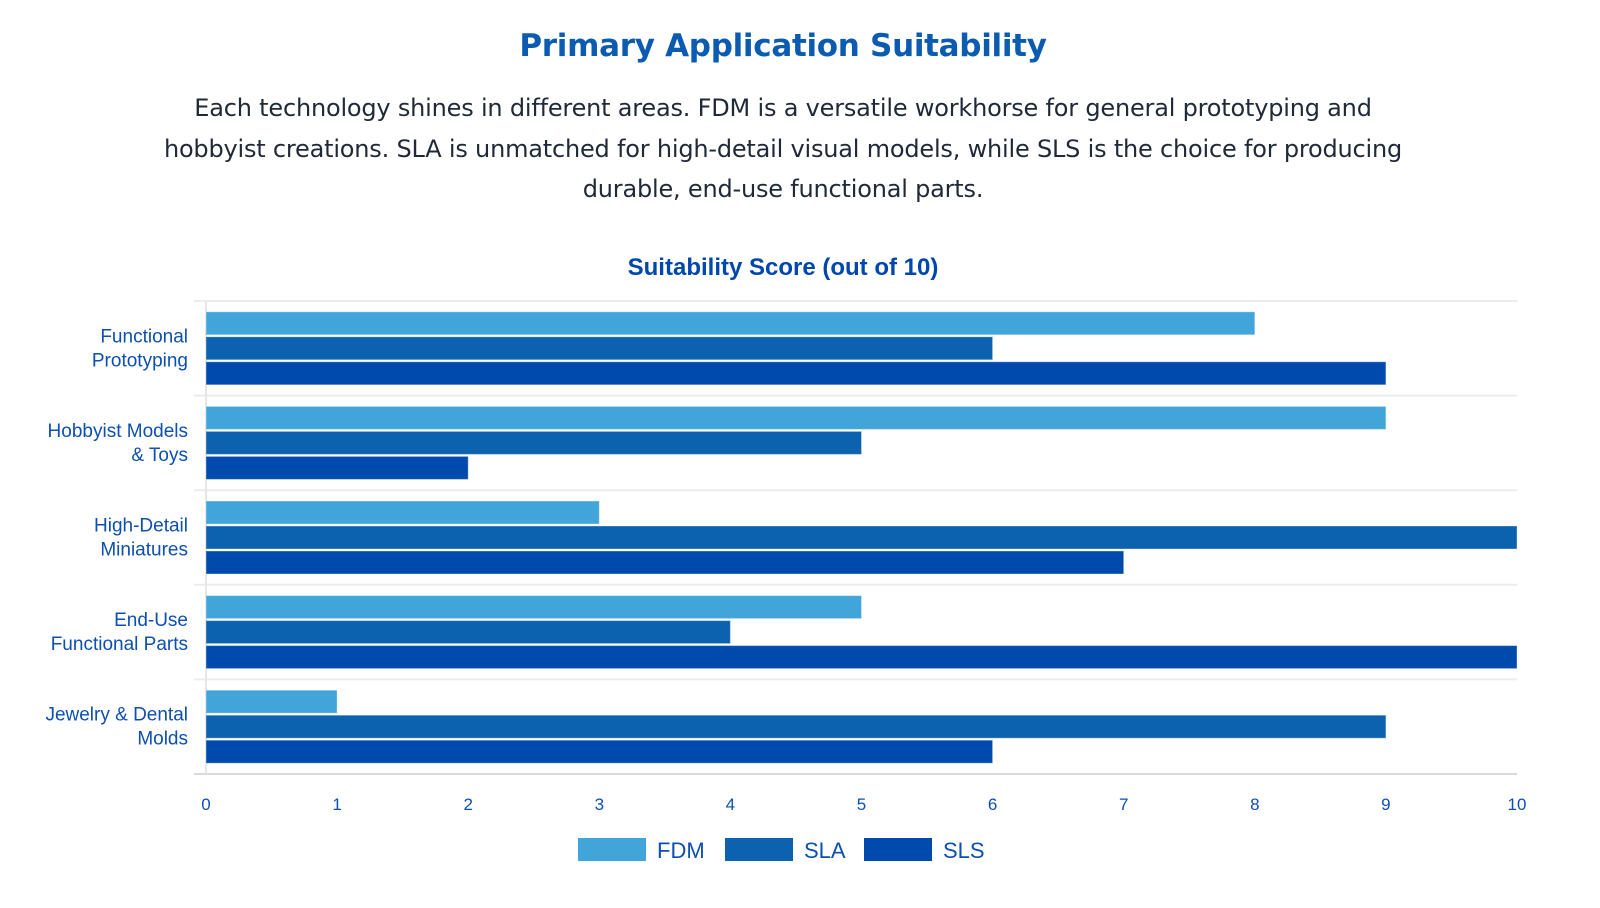 This screenshot has height=908, width=1600. I want to click on x-tick-label: 2, so click(467, 804).